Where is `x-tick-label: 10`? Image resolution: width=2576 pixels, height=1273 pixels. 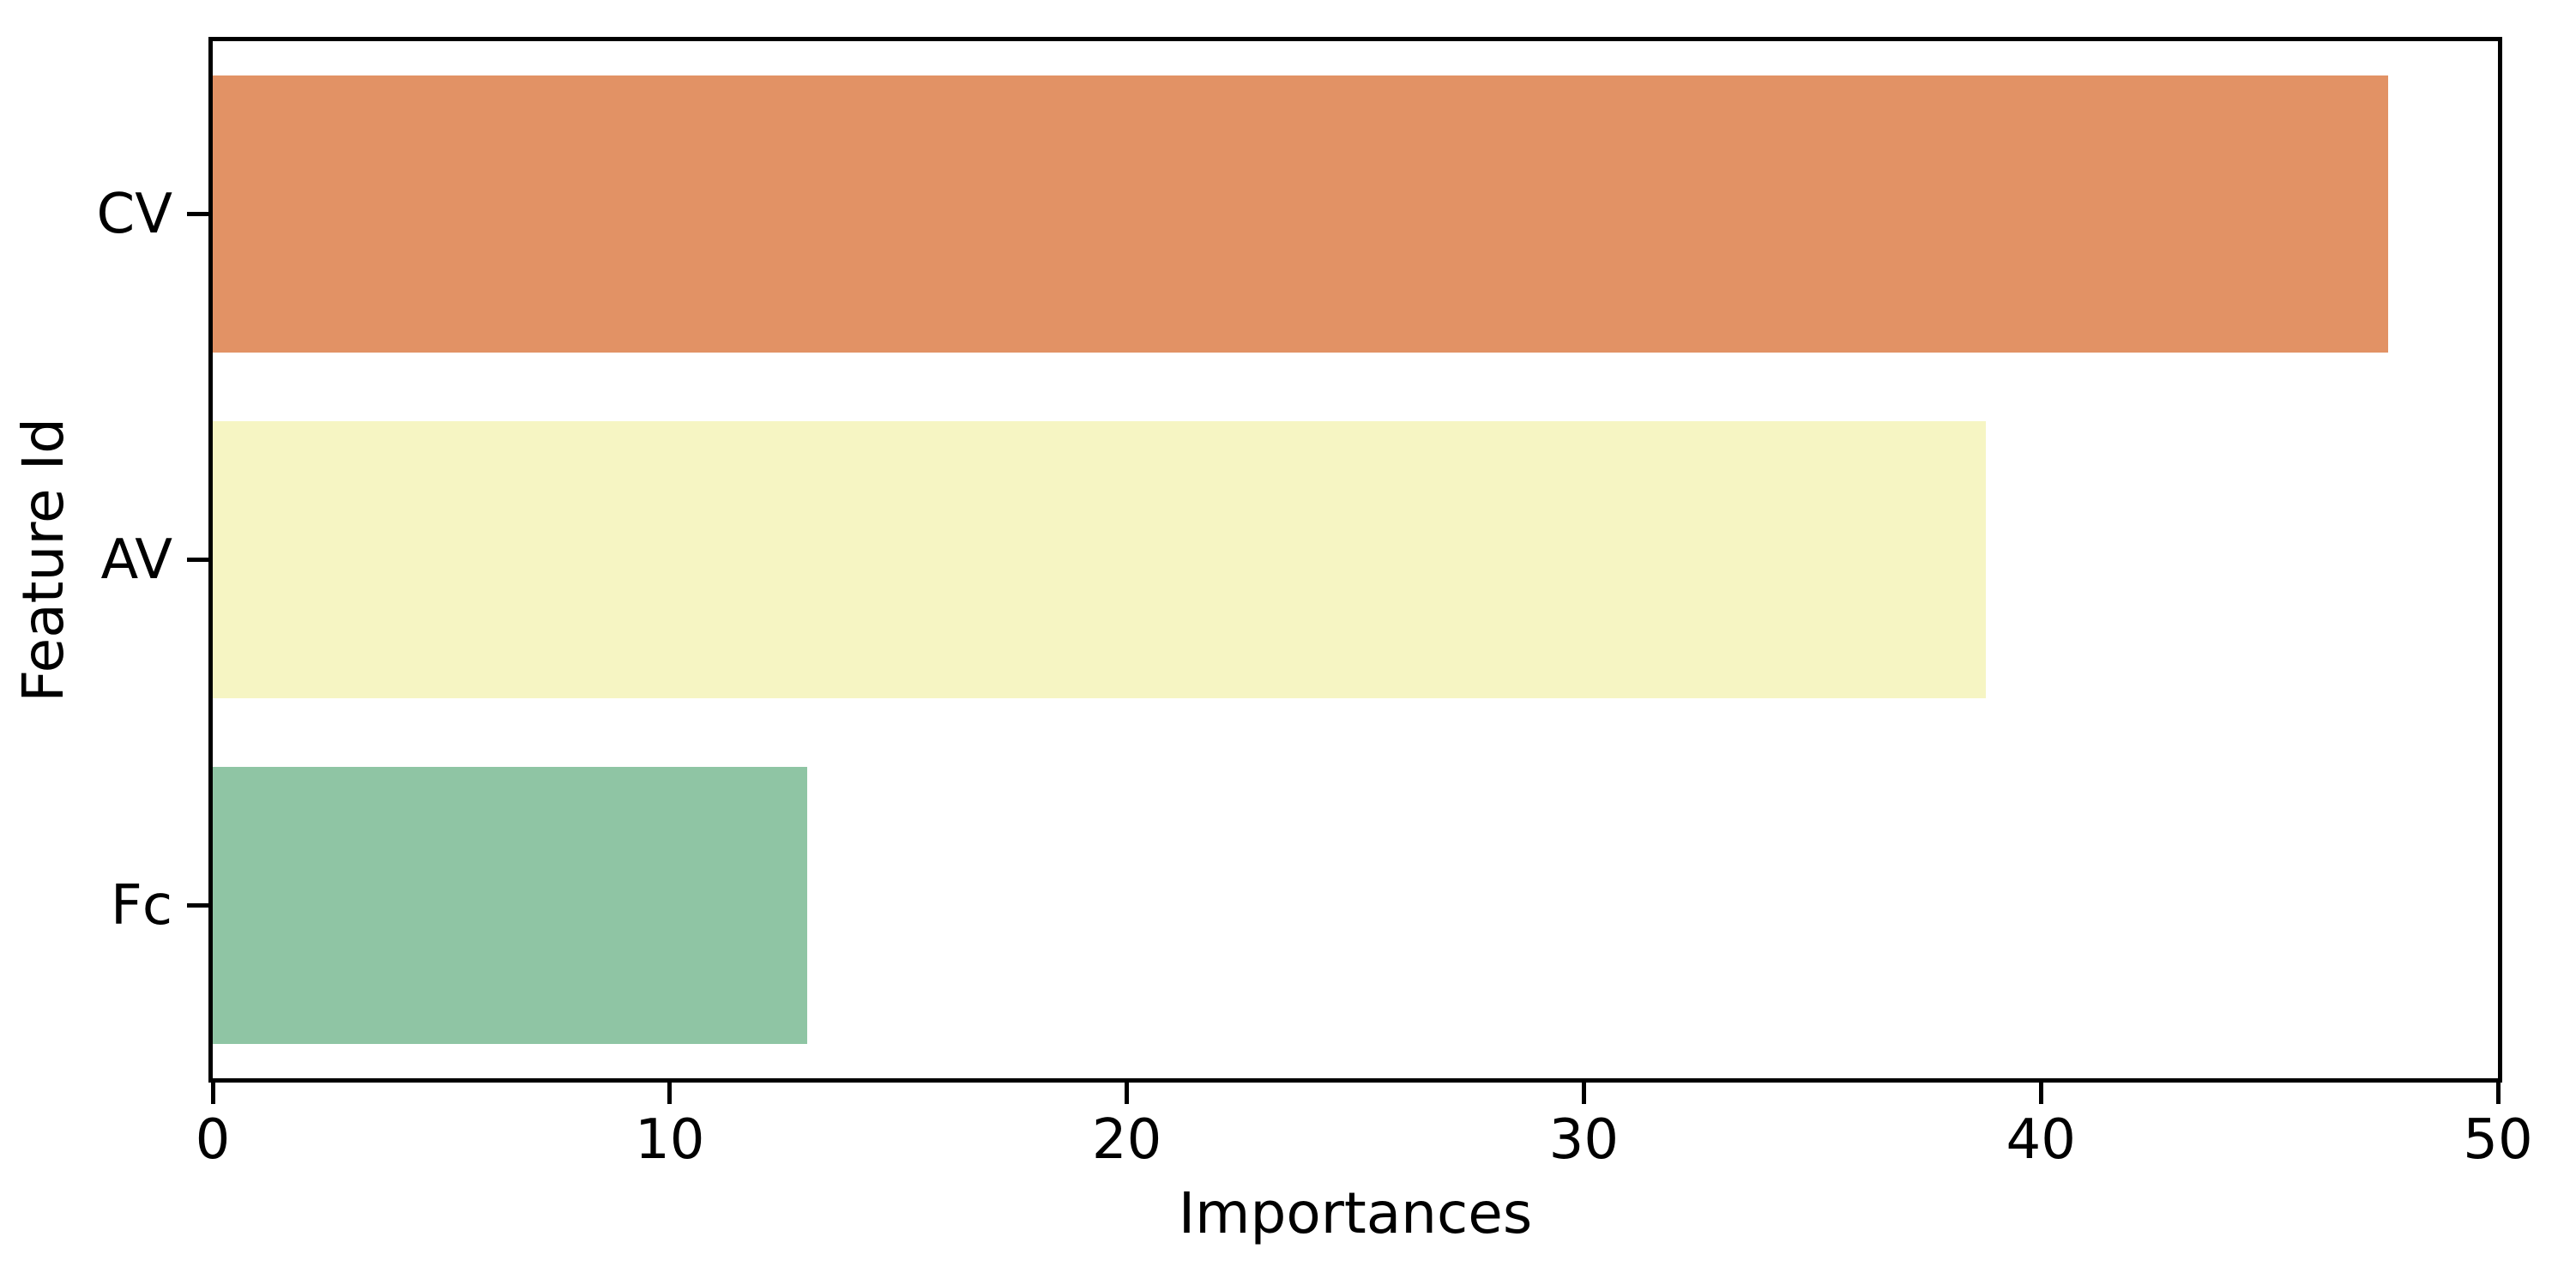
x-tick-label: 10 is located at coordinates (670, 1140).